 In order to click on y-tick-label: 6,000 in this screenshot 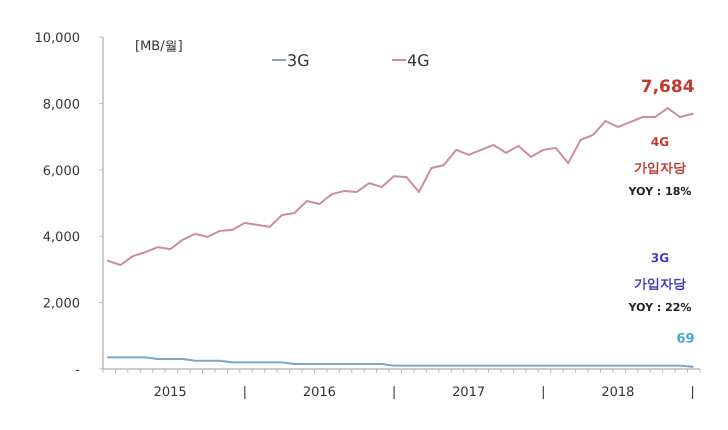, I will do `click(61, 171)`.